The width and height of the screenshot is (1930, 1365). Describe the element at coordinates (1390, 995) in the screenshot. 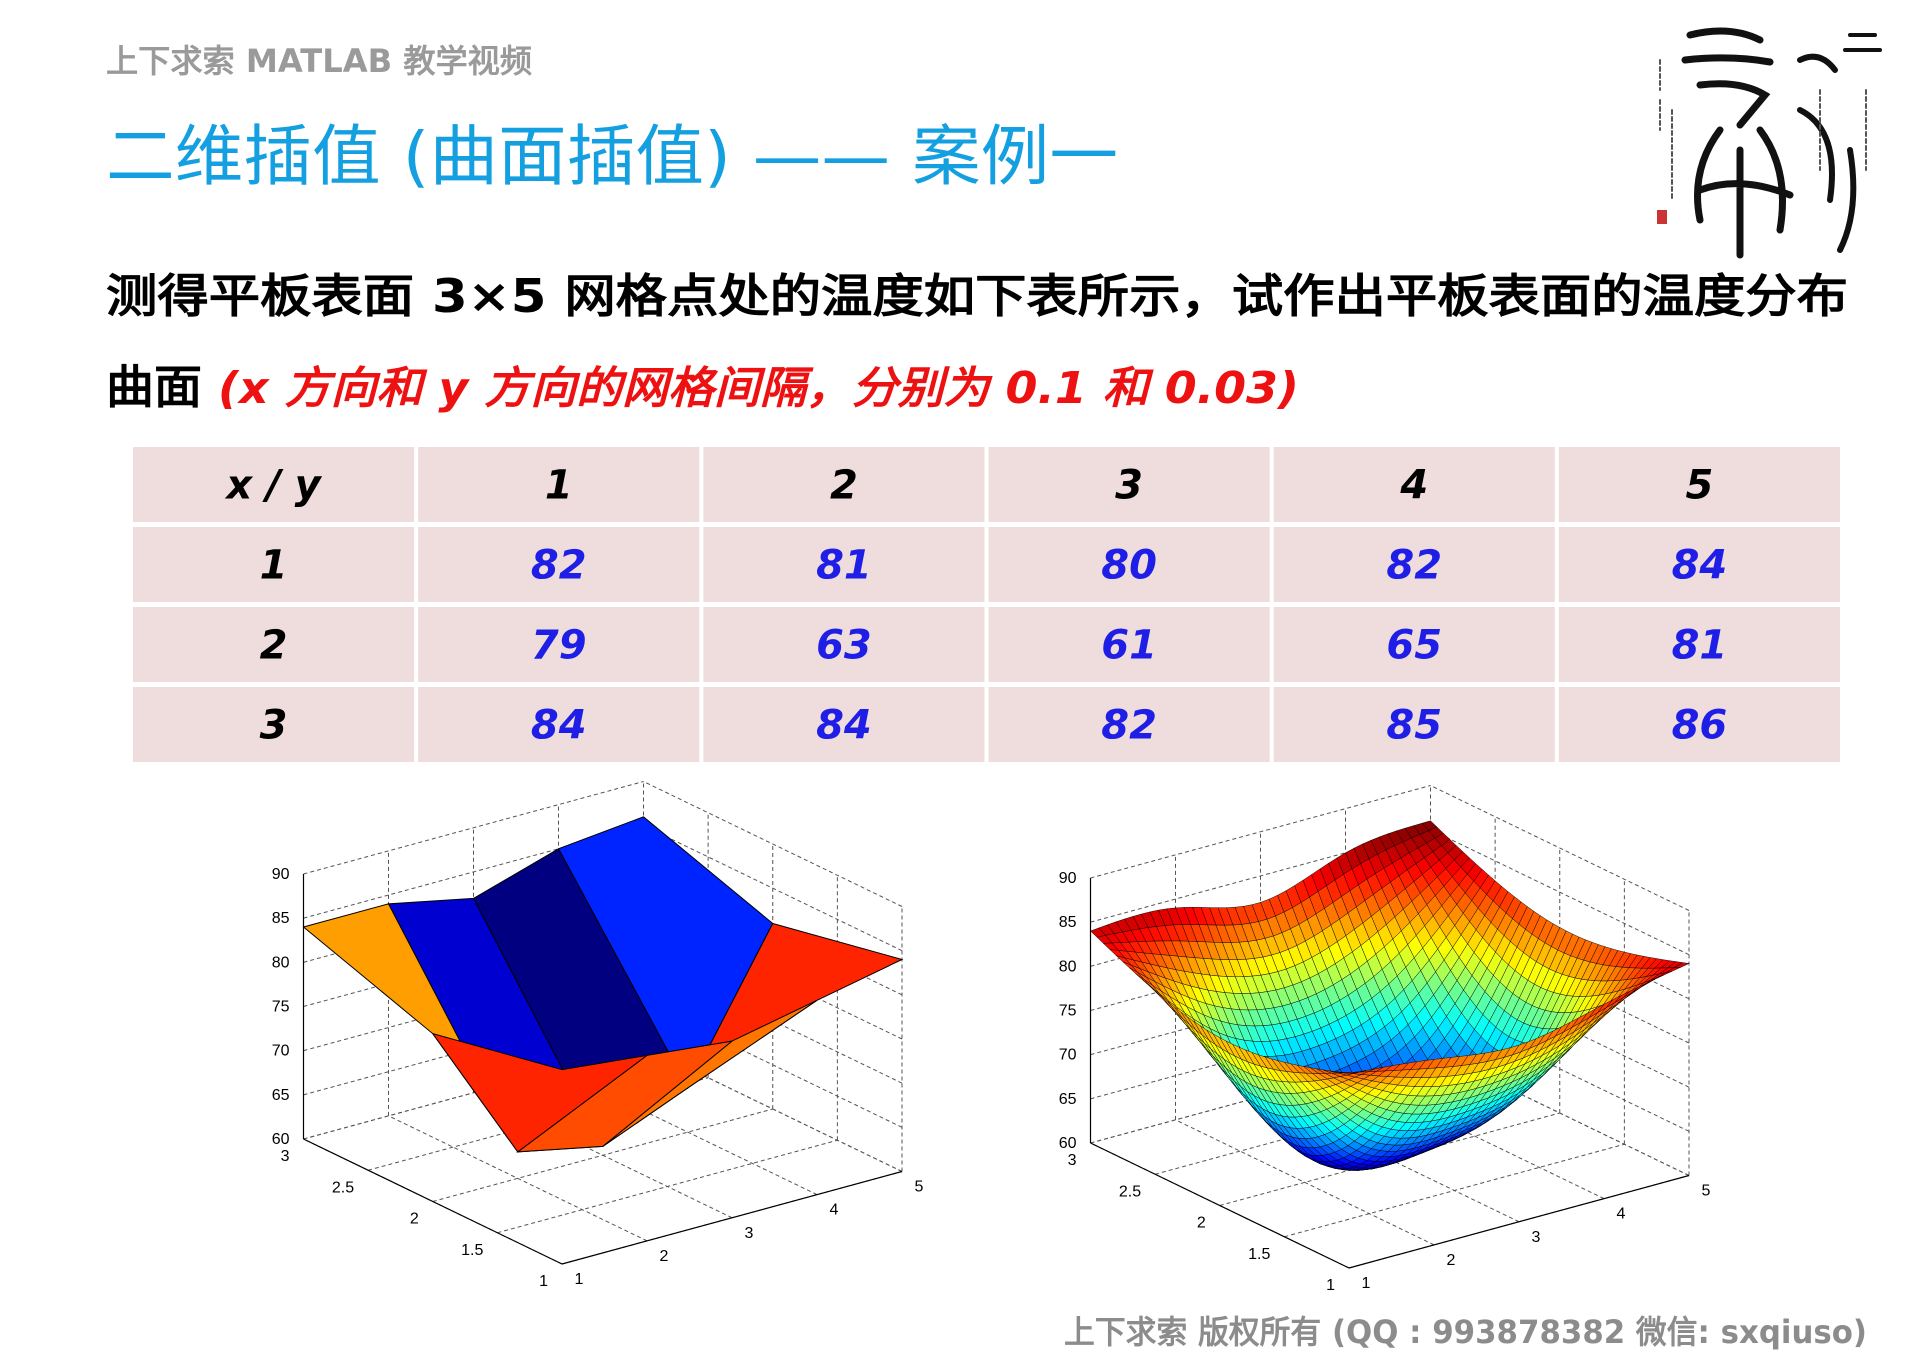

I see `interpolated-surface` at that location.